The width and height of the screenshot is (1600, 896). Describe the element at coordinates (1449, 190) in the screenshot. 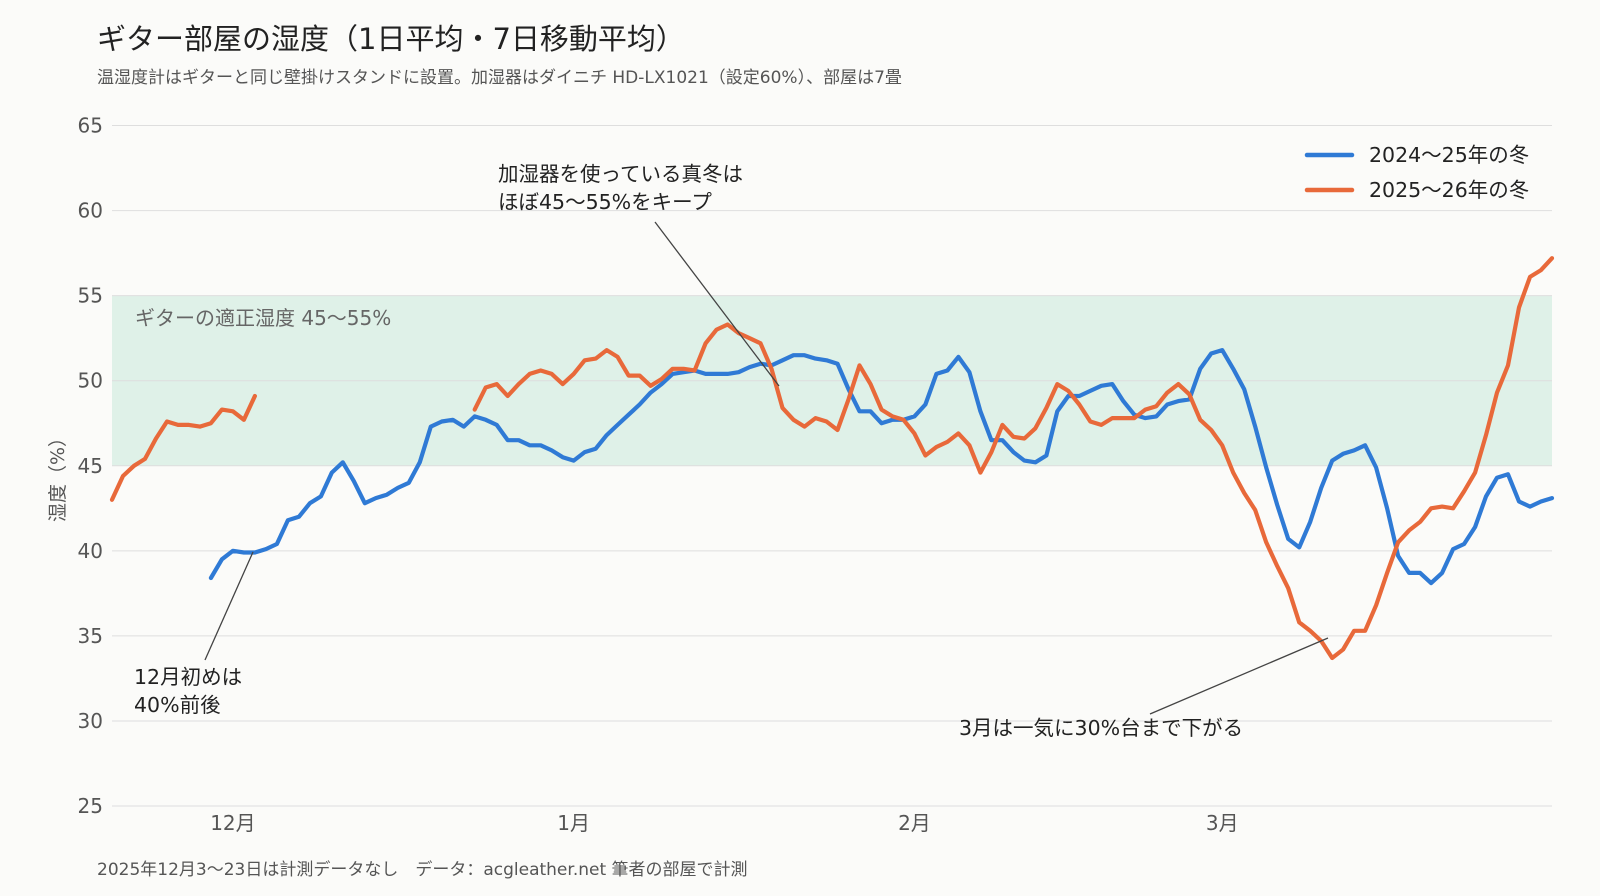

I see `legend-label-2025-26: 2025〜26年の冬` at that location.